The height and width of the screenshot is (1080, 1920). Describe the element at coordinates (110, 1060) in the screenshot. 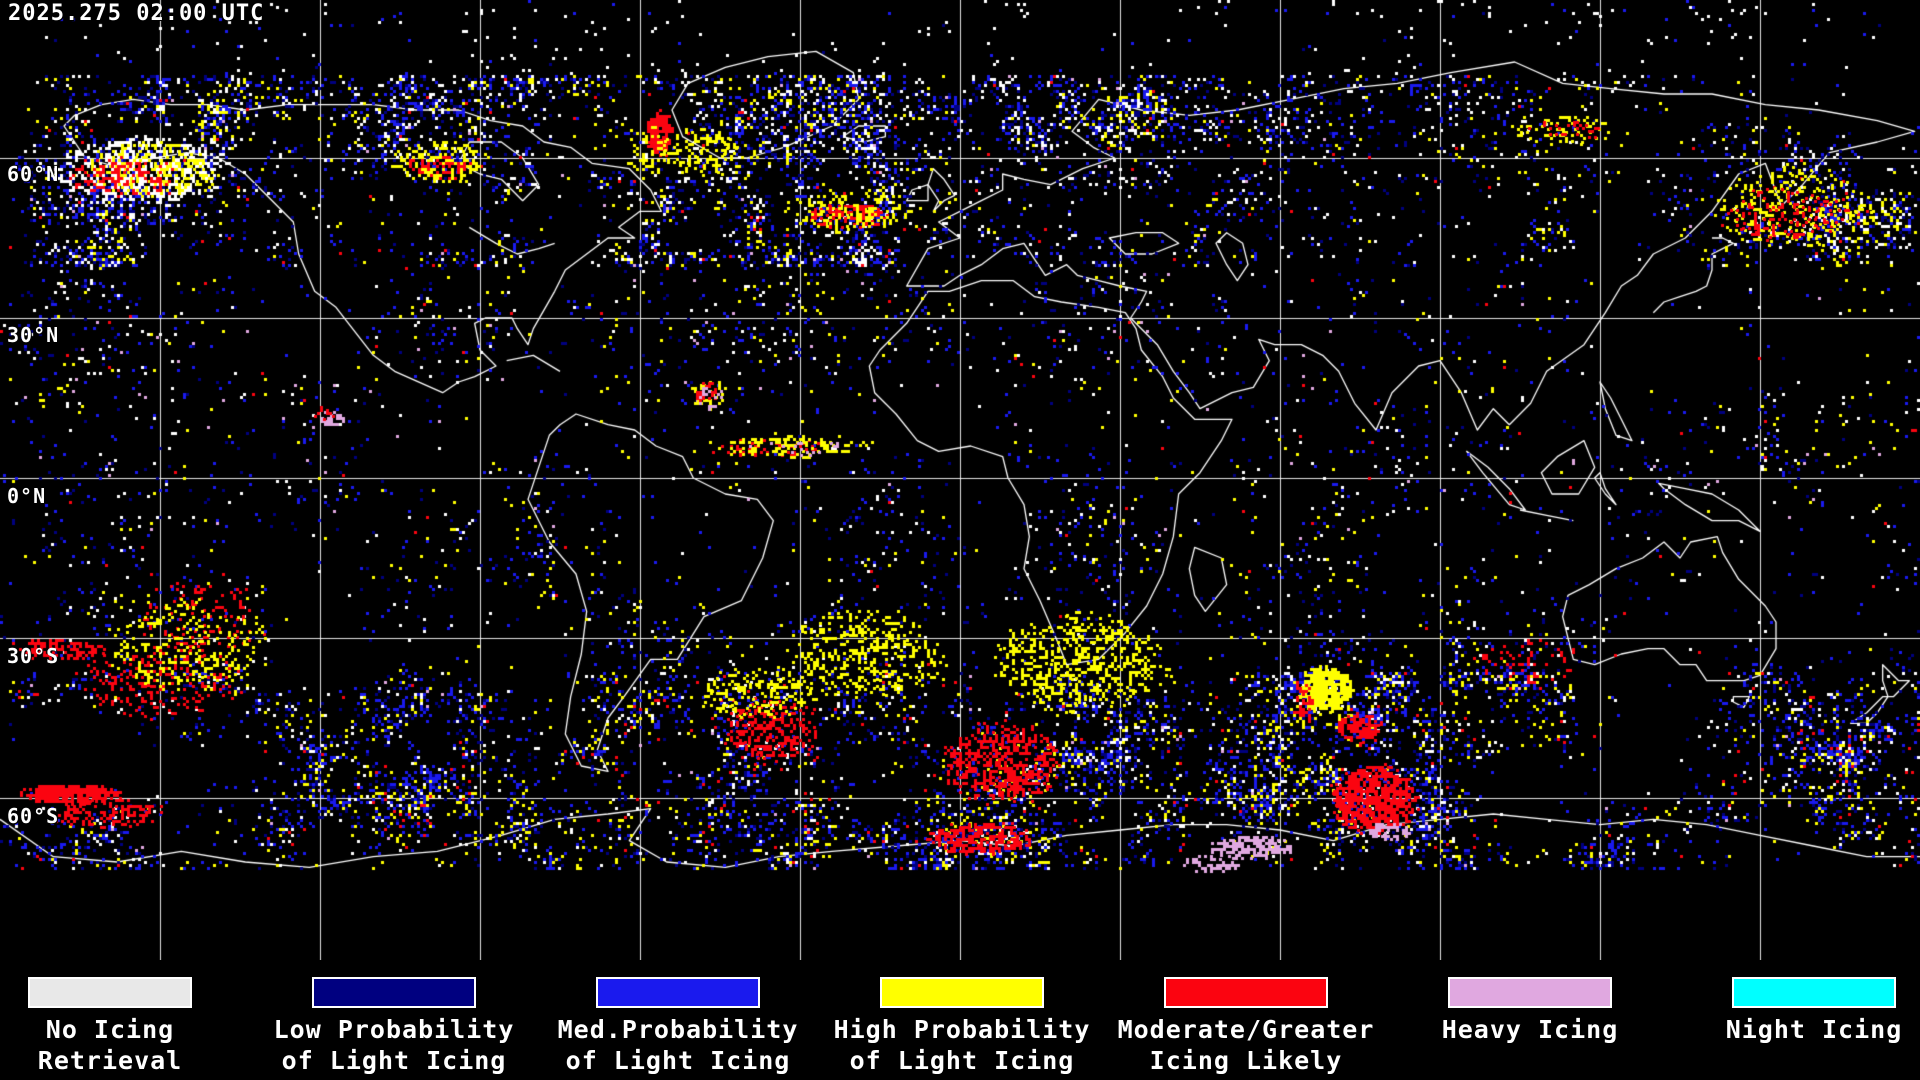

I see `legend-label-line2: Retrieval` at that location.